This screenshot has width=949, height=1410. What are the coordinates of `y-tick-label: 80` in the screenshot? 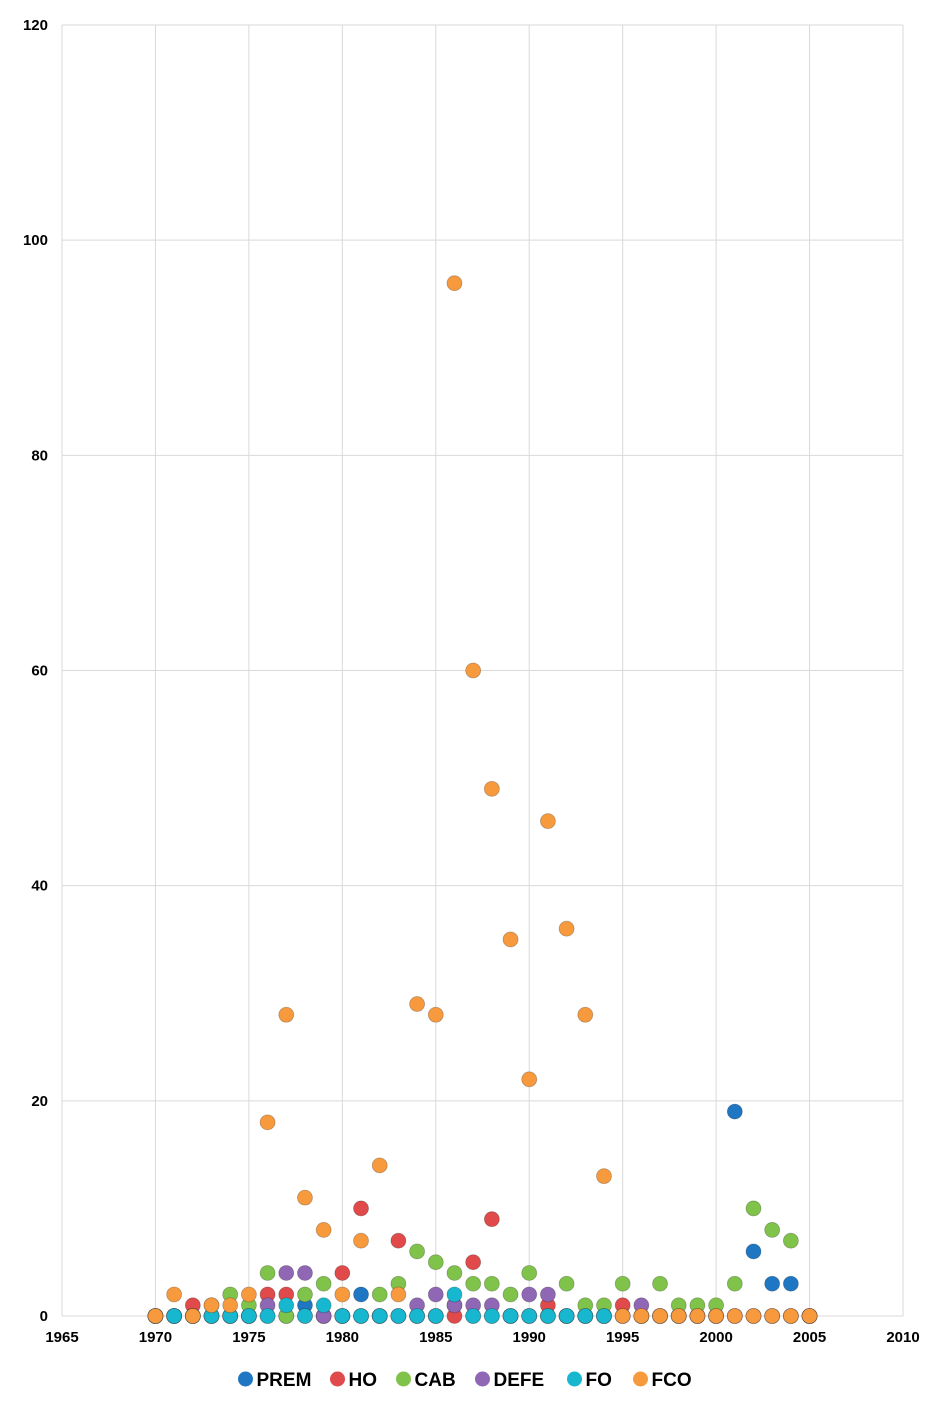 It's located at (39, 455).